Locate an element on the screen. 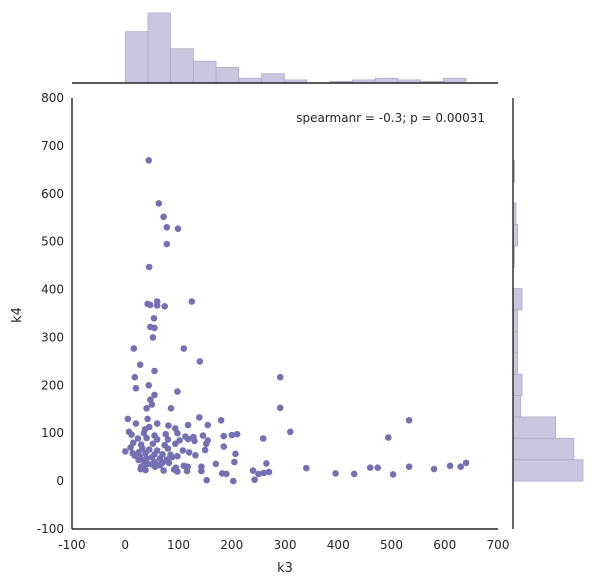 The image size is (596, 585). x-tick-label: 400 is located at coordinates (338, 545).